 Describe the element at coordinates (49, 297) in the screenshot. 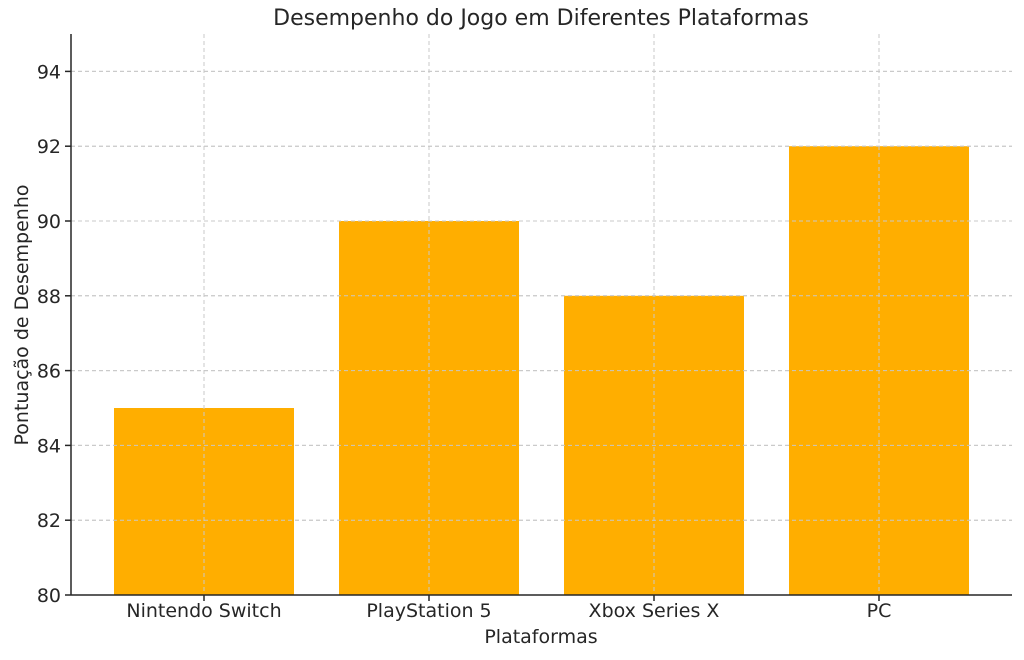

I see `y-tick-label: 88` at that location.